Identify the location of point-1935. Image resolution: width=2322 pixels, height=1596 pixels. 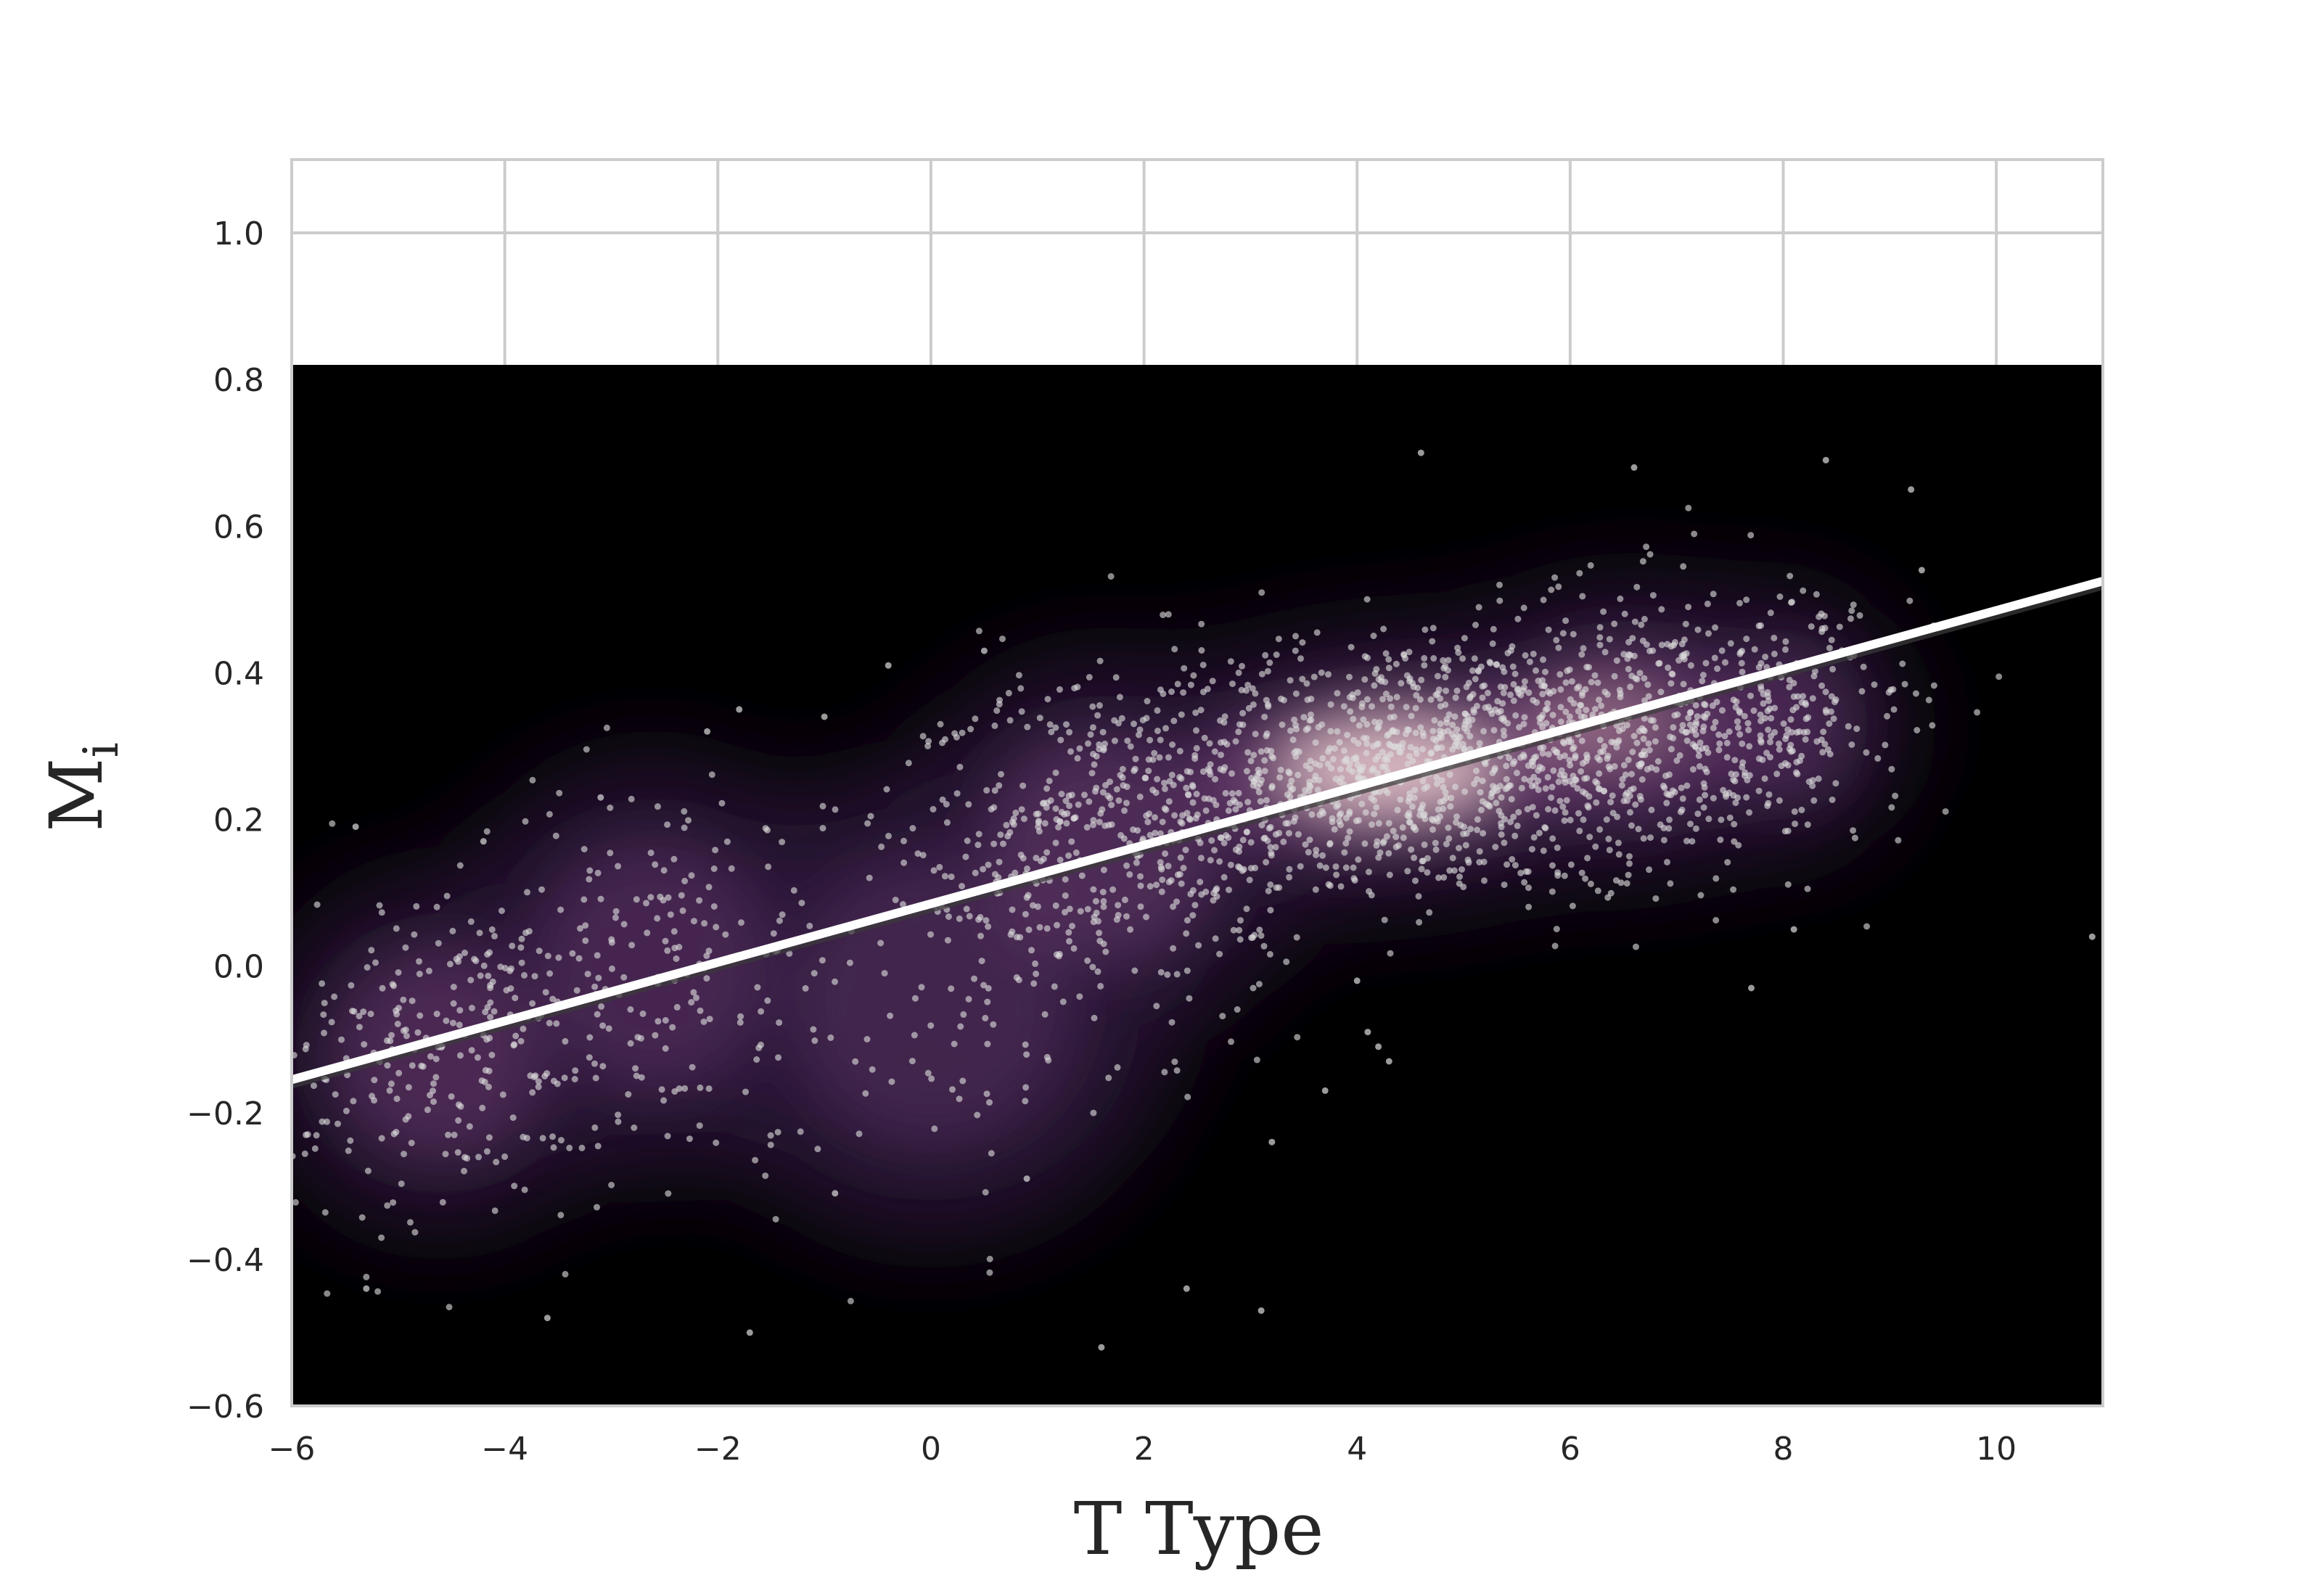
(370, 1014).